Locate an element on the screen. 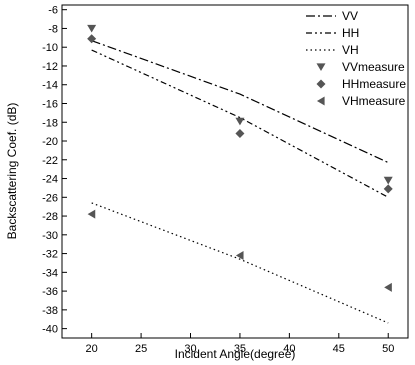 This screenshot has width=415, height=365. legend-label-vvmeasure: VVmeasure is located at coordinates (373, 67).